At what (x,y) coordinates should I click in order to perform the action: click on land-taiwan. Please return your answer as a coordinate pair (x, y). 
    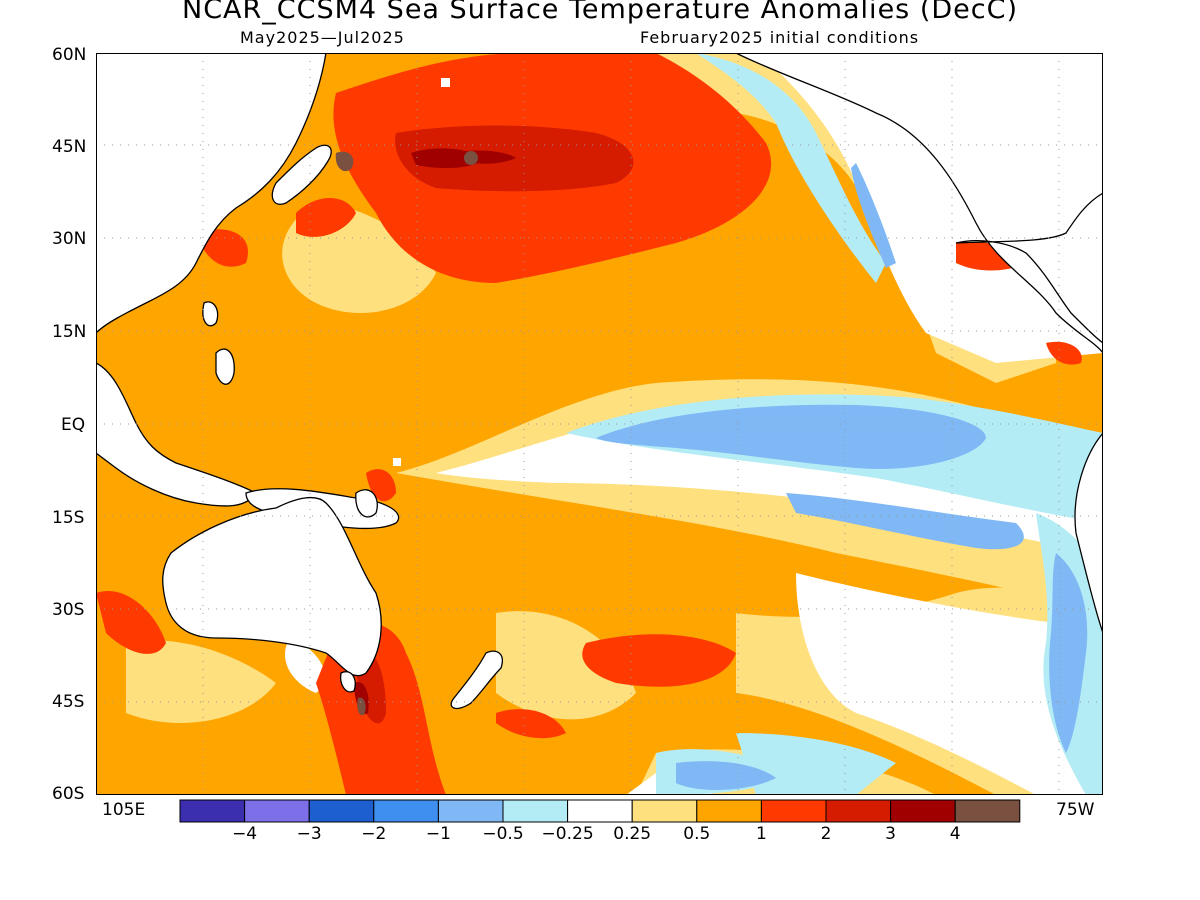
    Looking at the image, I should click on (210, 314).